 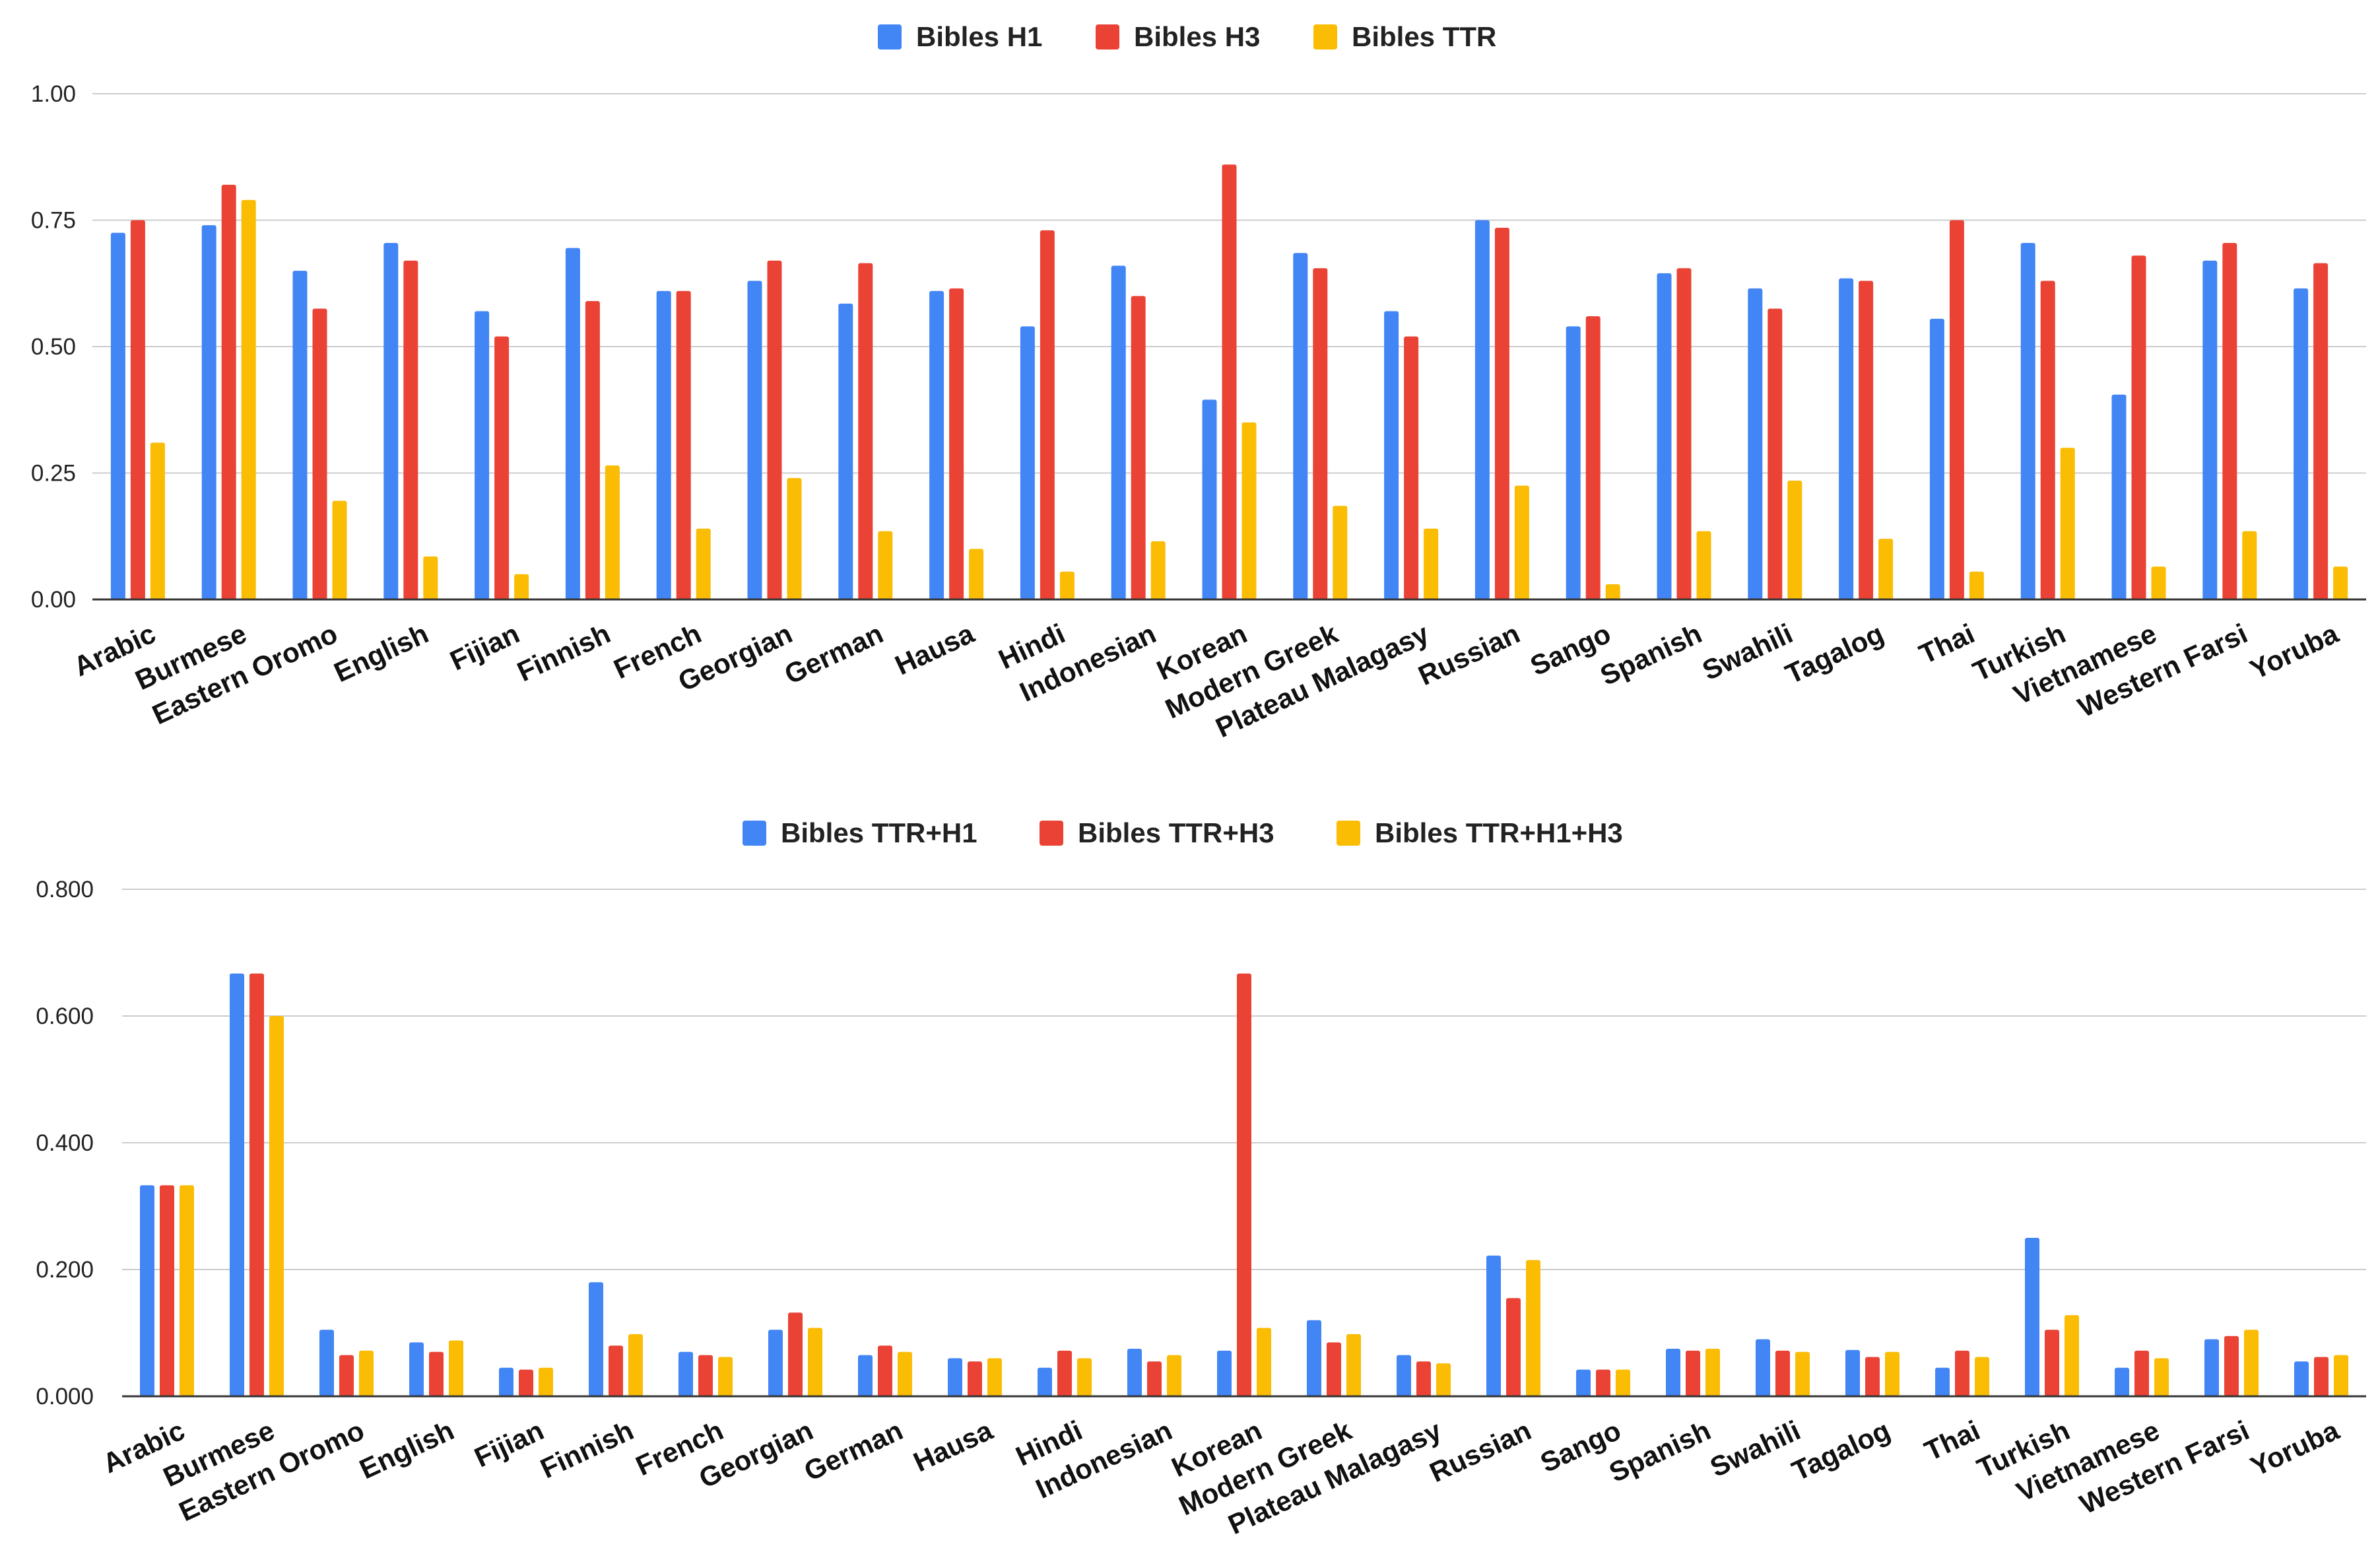 I want to click on bar-bibles-h1-german, so click(x=845, y=451).